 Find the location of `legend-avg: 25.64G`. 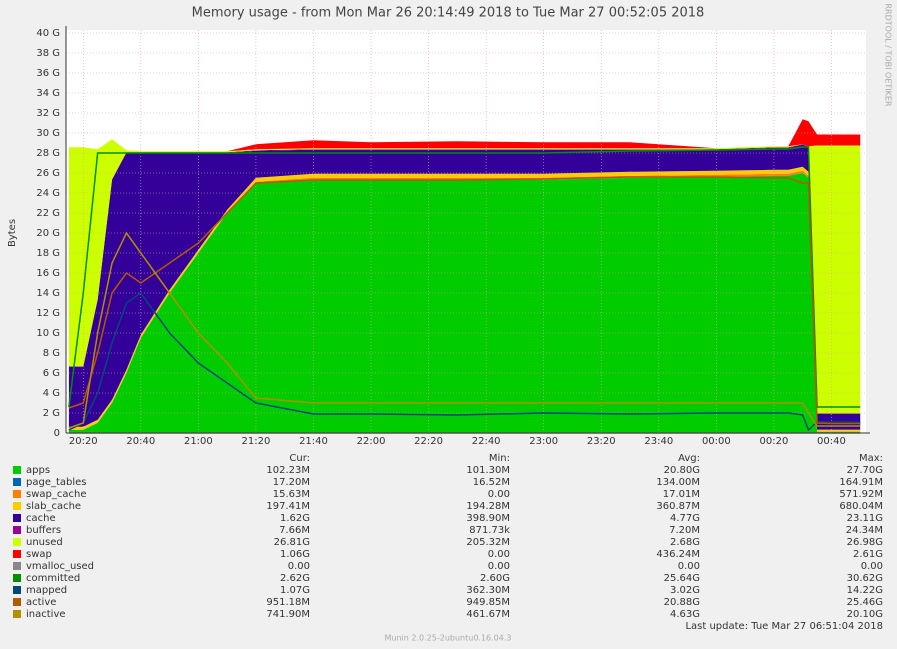

legend-avg: 25.64G is located at coordinates (682, 578).